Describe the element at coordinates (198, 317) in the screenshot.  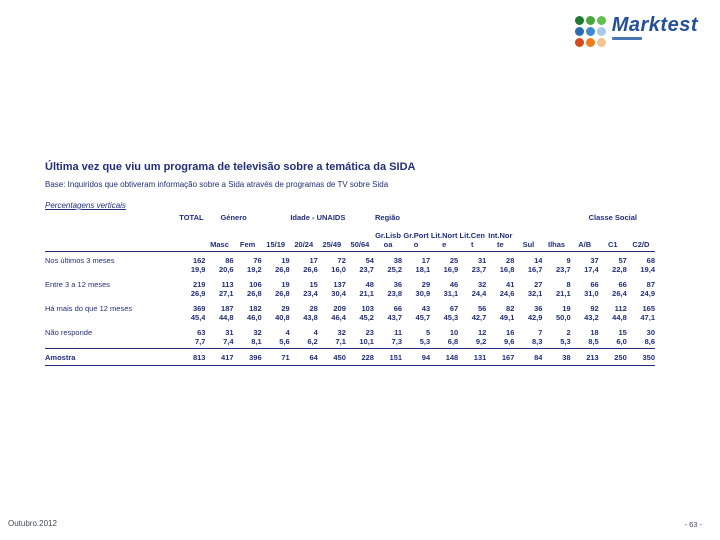
I see `cell-percent: 45,4` at that location.